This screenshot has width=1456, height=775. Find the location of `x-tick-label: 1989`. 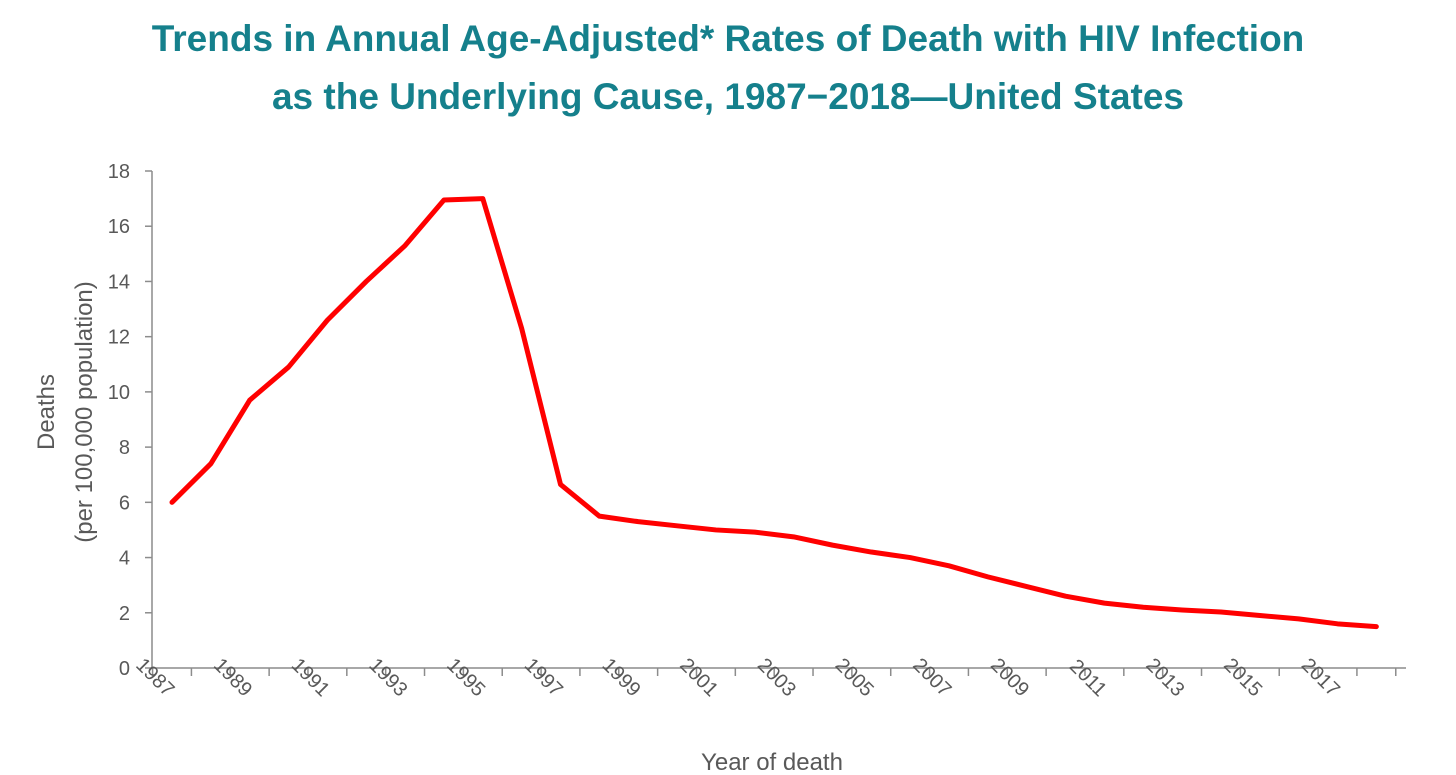

x-tick-label: 1989 is located at coordinates (232, 677).